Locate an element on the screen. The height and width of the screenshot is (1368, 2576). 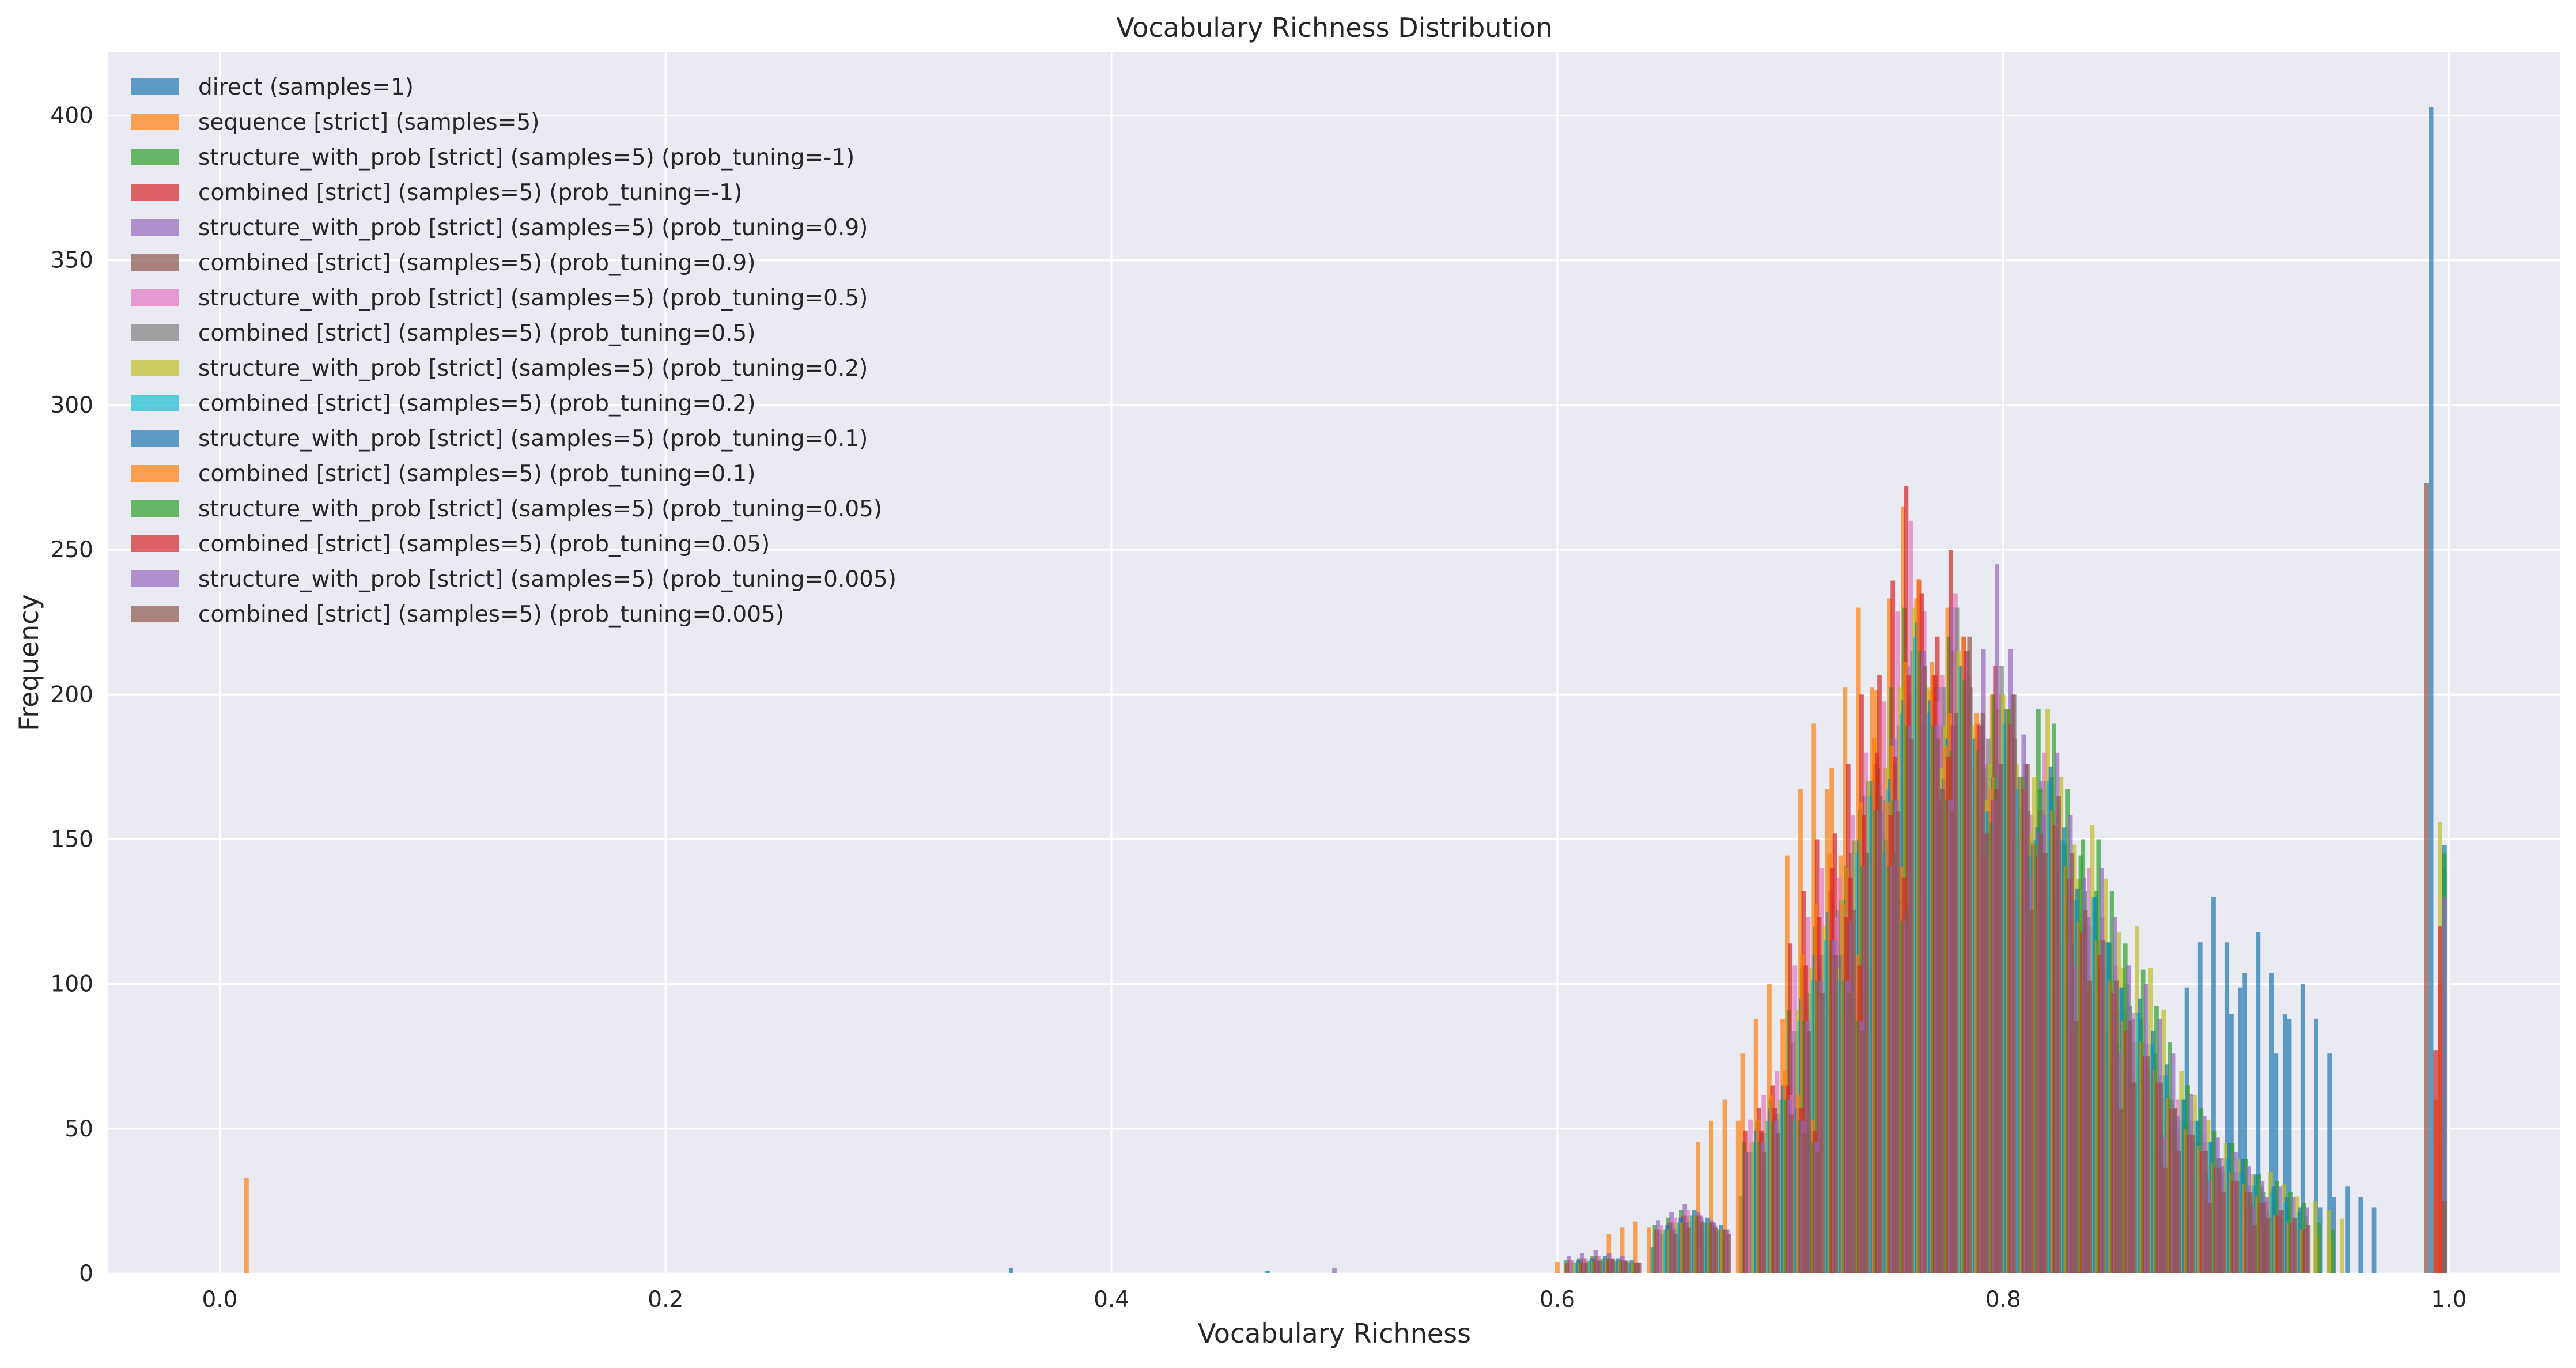
x-tick-label: 1.0 is located at coordinates (2449, 1300).